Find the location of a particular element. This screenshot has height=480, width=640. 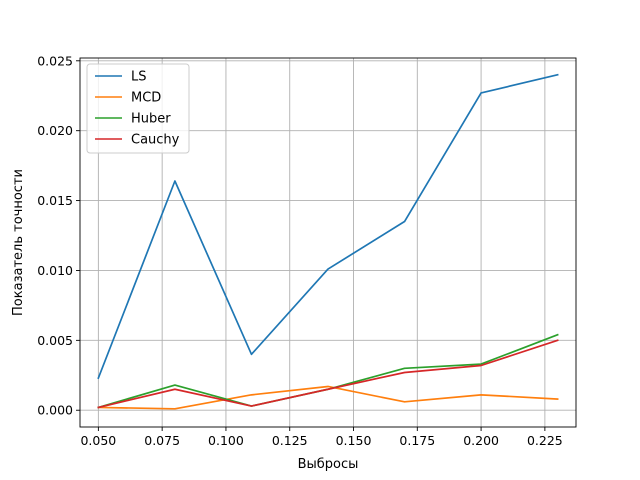

y-tick-label: 0.025 is located at coordinates (55, 60).